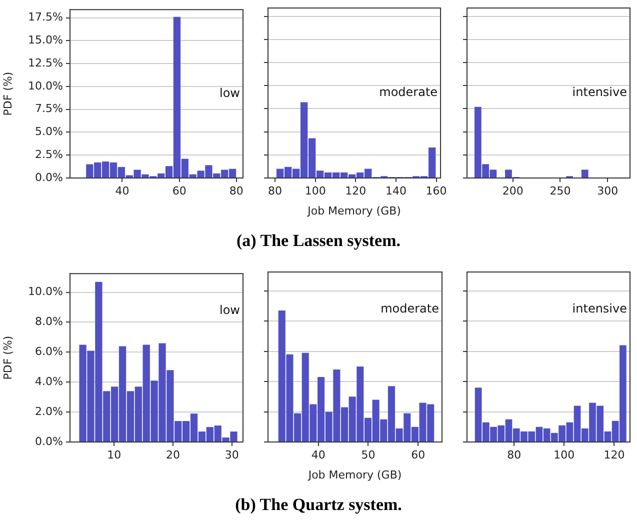  What do you see at coordinates (49, 154) in the screenshot?
I see `y-tick-label: 2.5%` at bounding box center [49, 154].